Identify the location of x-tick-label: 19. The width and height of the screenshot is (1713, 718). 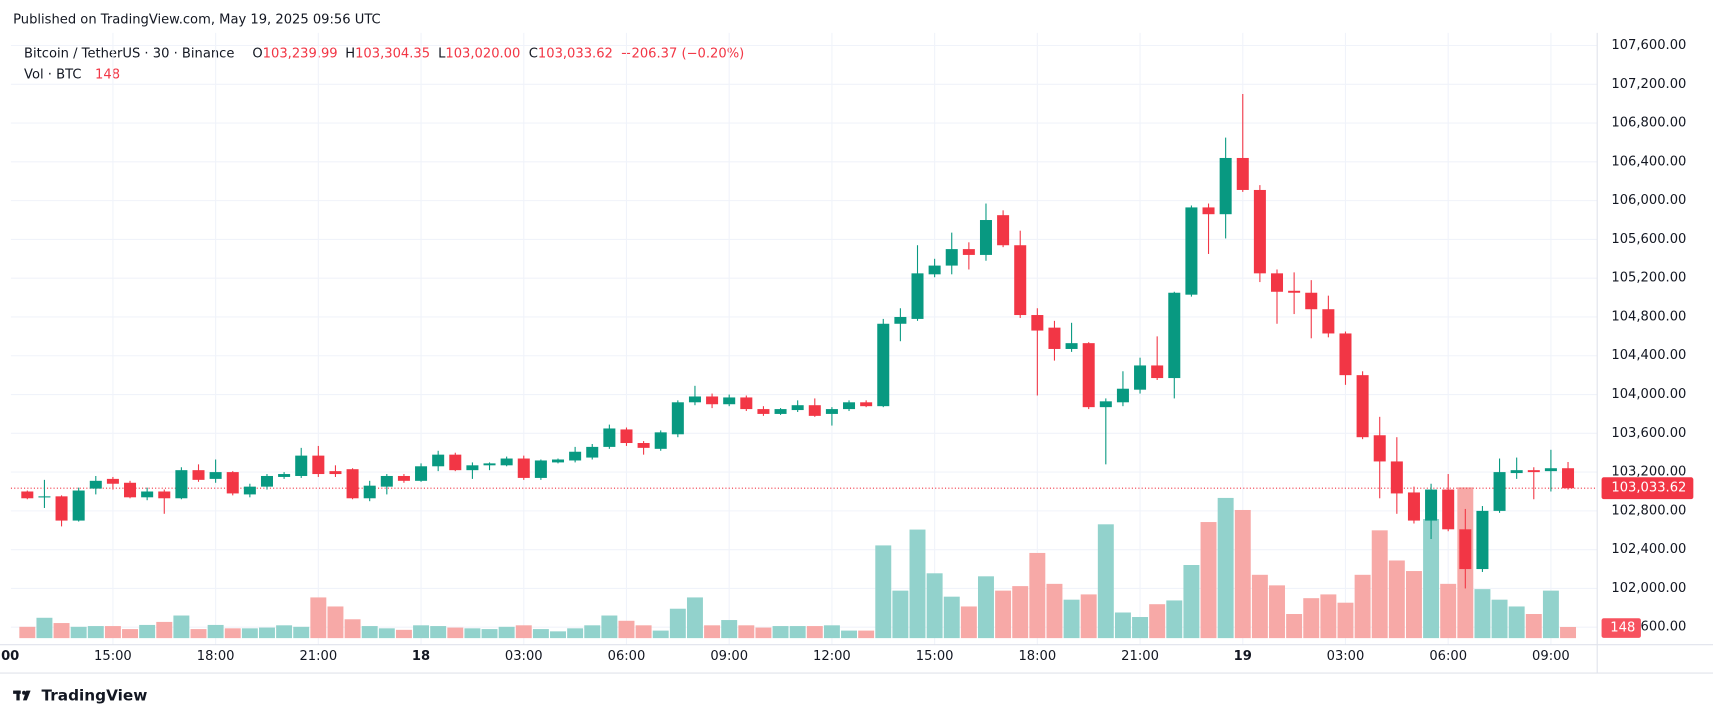
(1243, 656).